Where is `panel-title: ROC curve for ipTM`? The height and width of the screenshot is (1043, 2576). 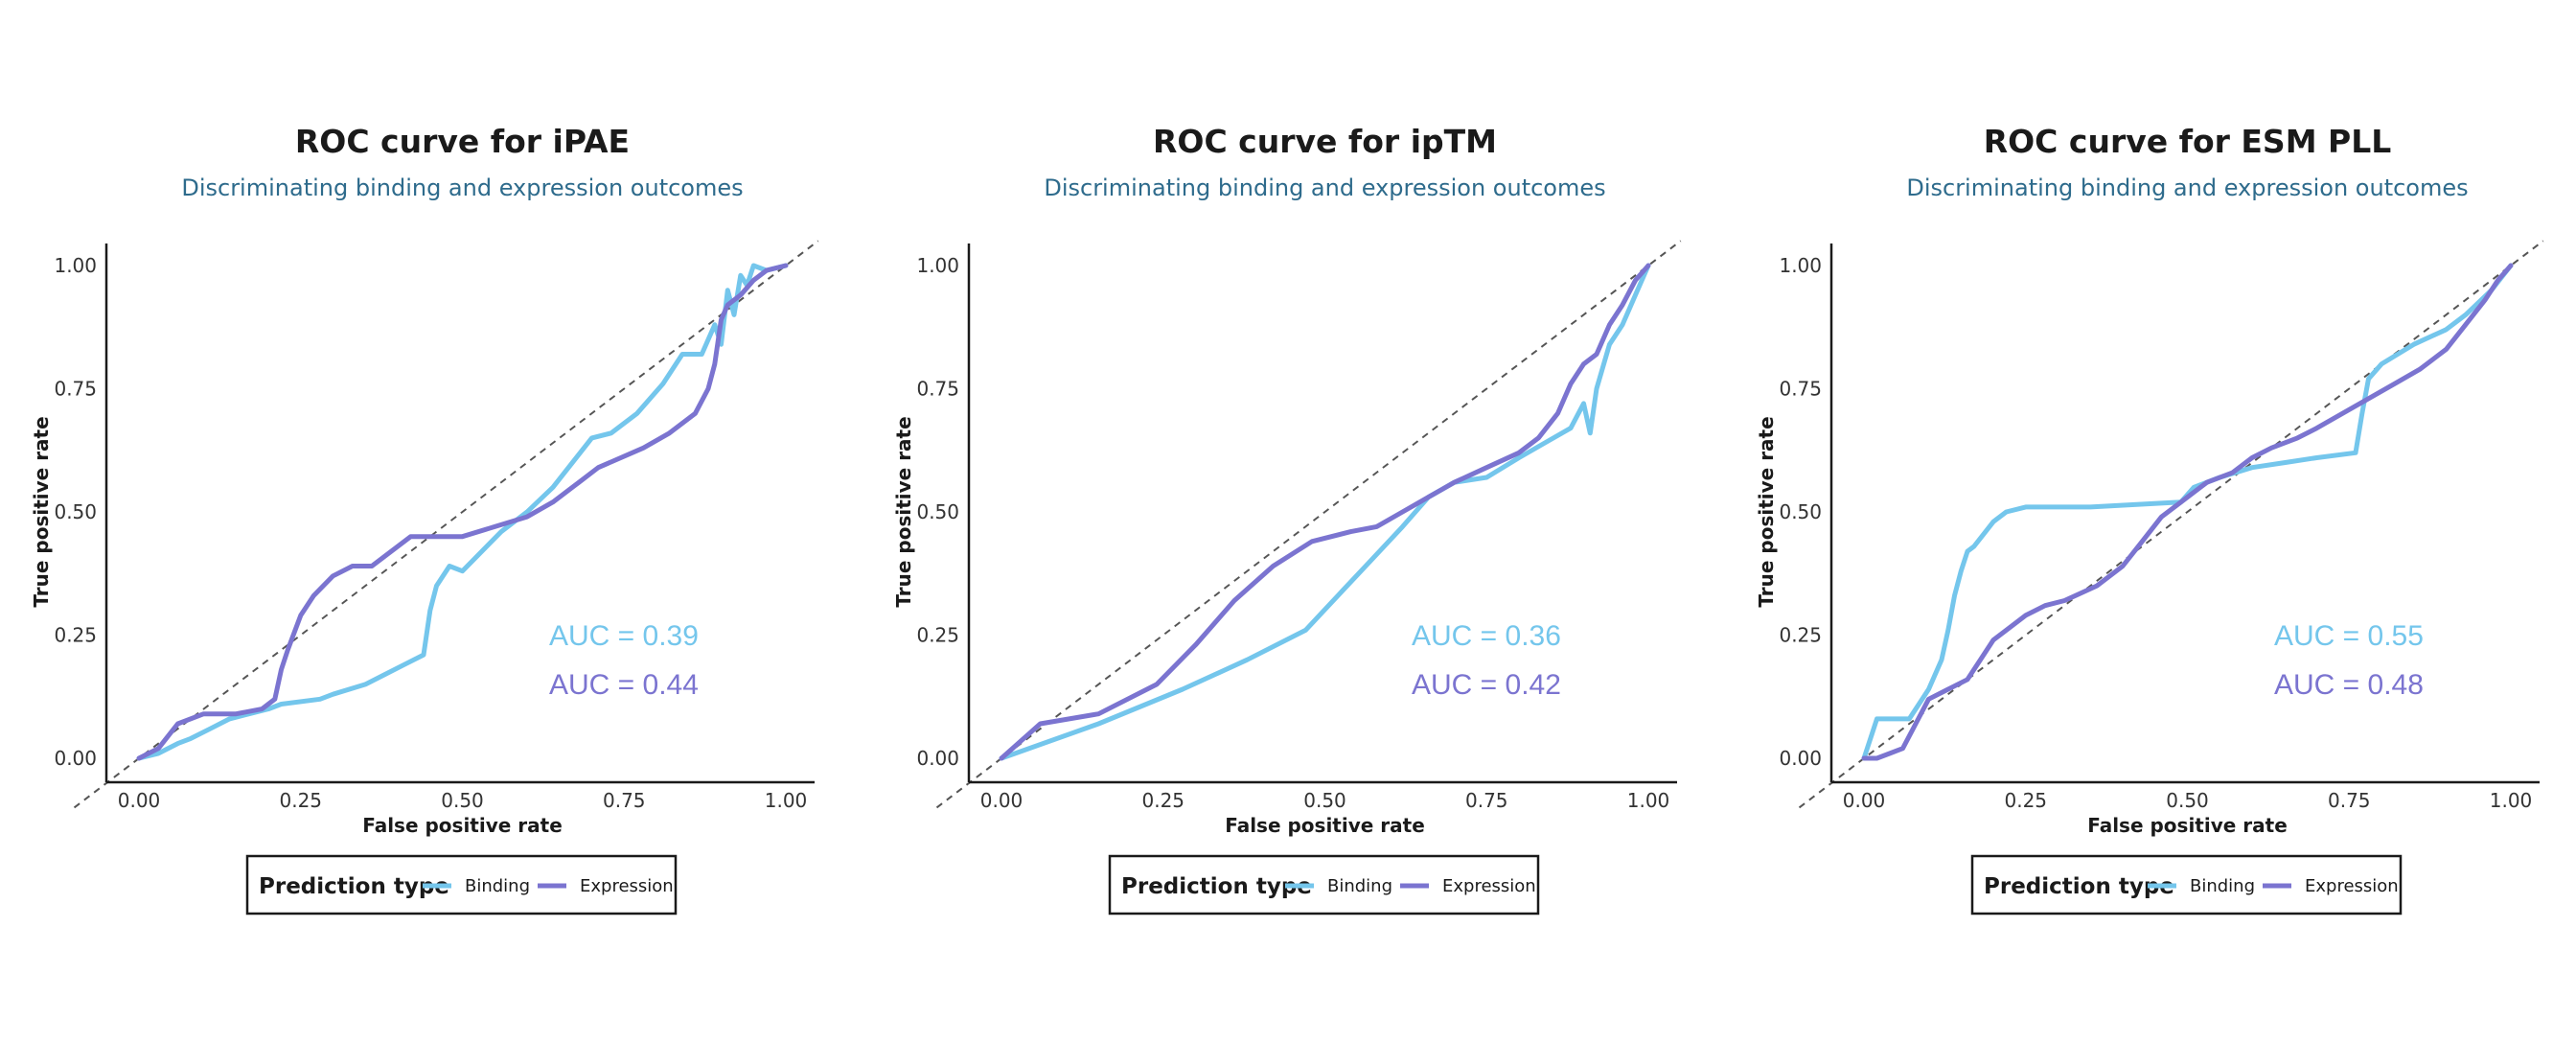
panel-title: ROC curve for ipTM is located at coordinates (1325, 141).